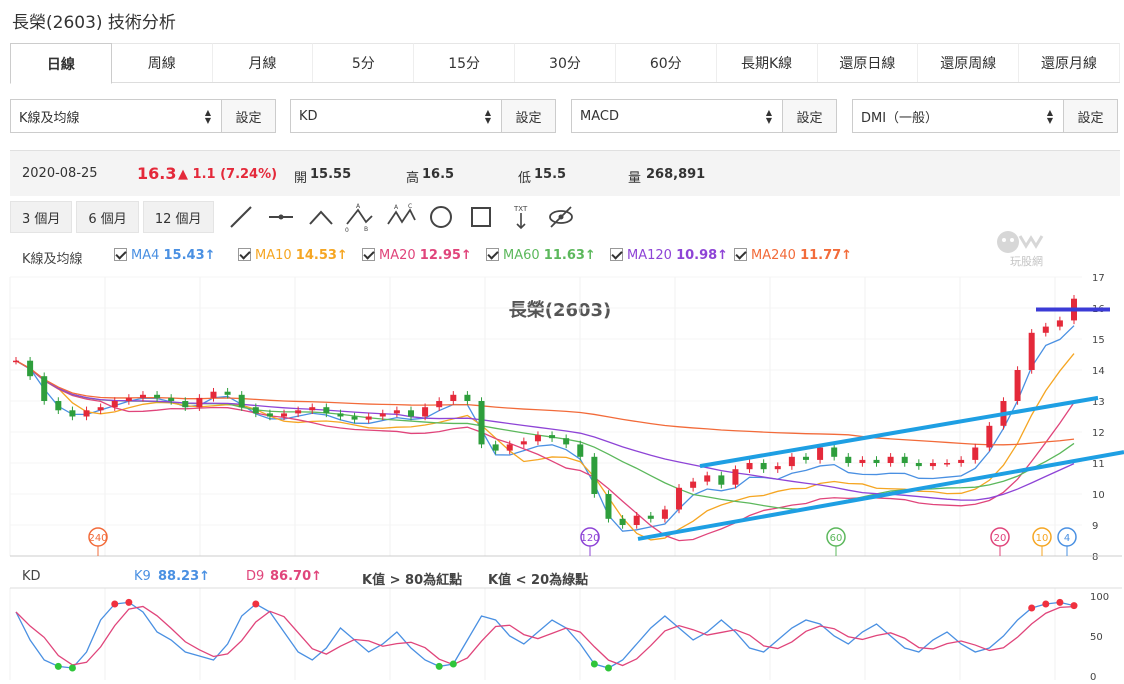 Image resolution: width=1124 pixels, height=684 pixels. I want to click on indicator-select-value: K線及均線, so click(49, 118).